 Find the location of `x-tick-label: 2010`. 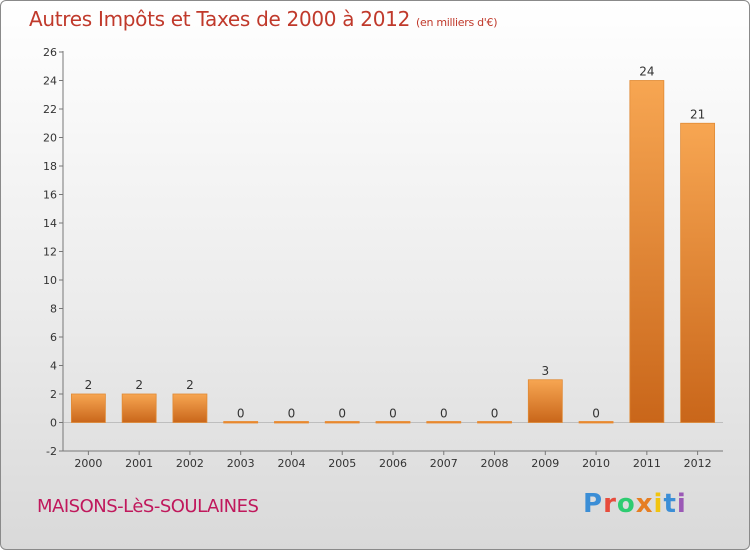

x-tick-label: 2010 is located at coordinates (596, 463).